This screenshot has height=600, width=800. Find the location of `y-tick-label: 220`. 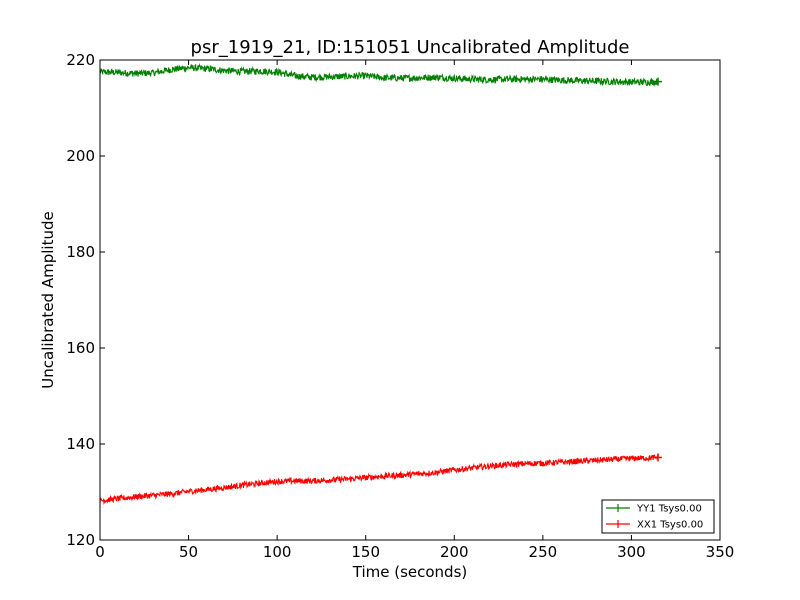

y-tick-label: 220 is located at coordinates (80, 60).